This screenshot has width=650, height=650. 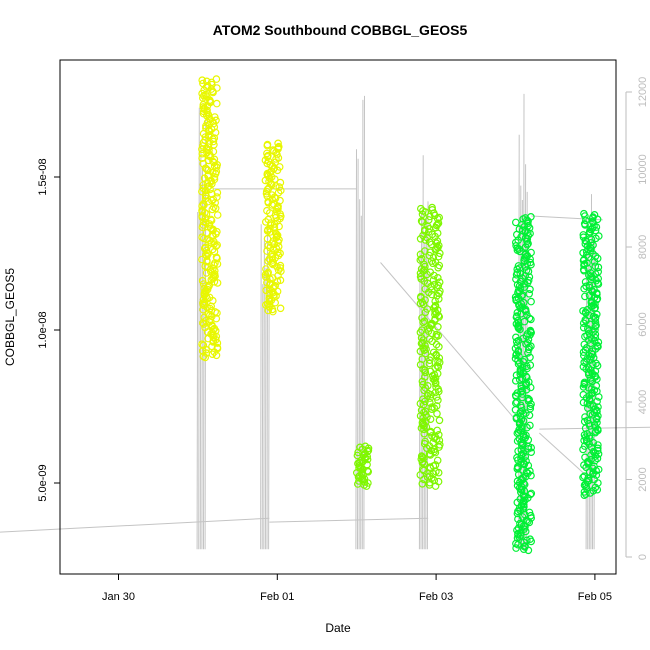 What do you see at coordinates (118, 597) in the screenshot?
I see `x-tick-label: Jan 30` at bounding box center [118, 597].